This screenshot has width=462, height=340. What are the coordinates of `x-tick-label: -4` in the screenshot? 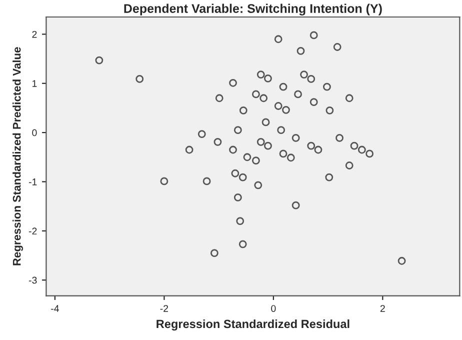 It's located at (55, 308).